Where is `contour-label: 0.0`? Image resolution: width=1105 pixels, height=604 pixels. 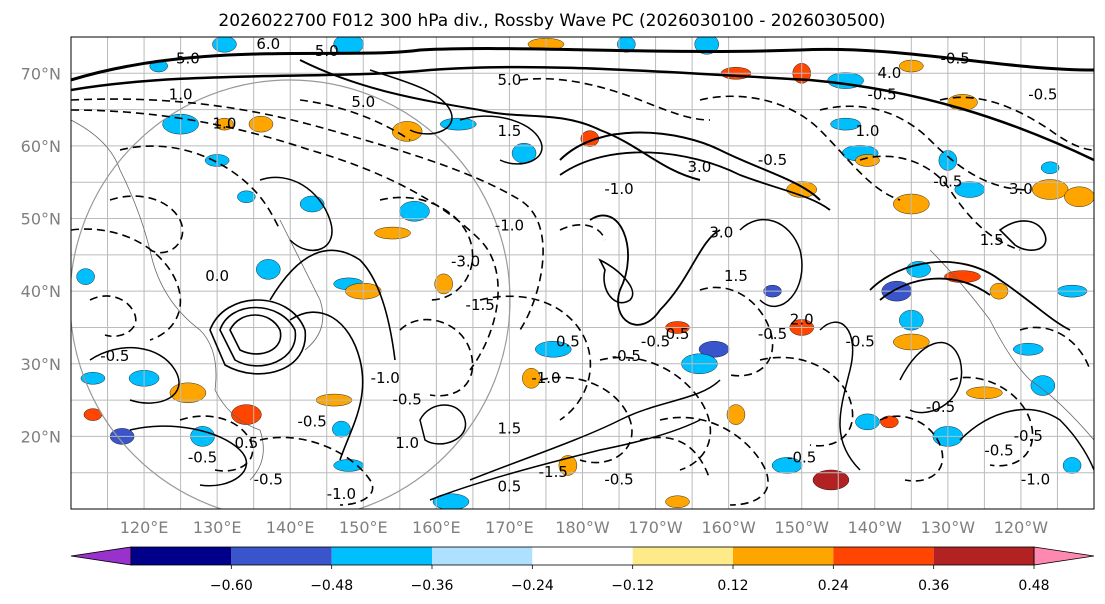 contour-label: 0.0 is located at coordinates (217, 276).